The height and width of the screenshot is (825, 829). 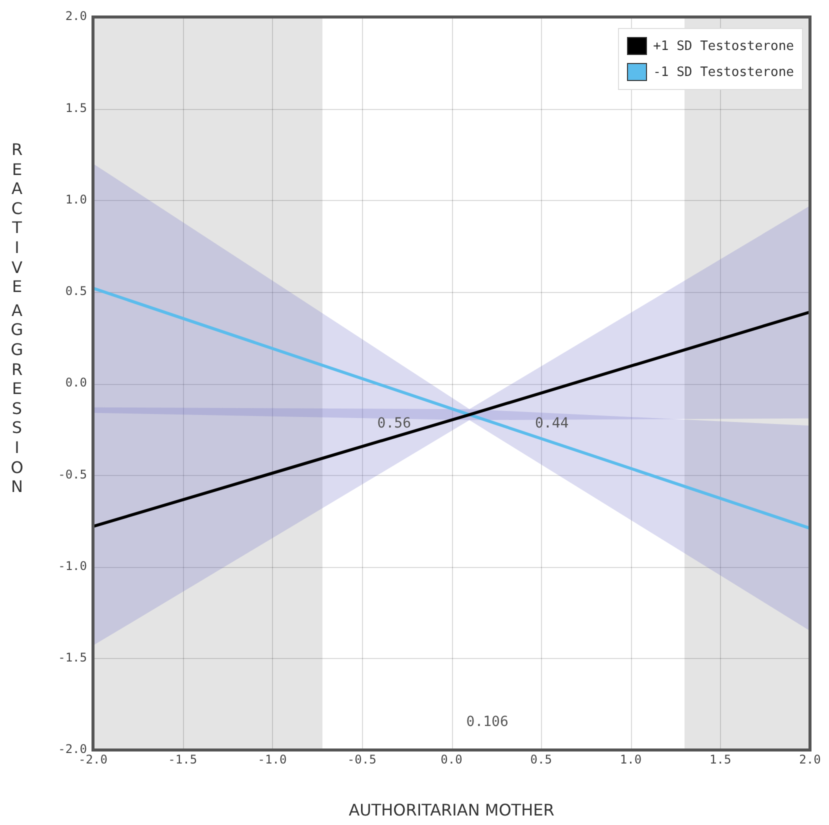 I want to click on x-tick-label: 0.5, so click(x=541, y=759).